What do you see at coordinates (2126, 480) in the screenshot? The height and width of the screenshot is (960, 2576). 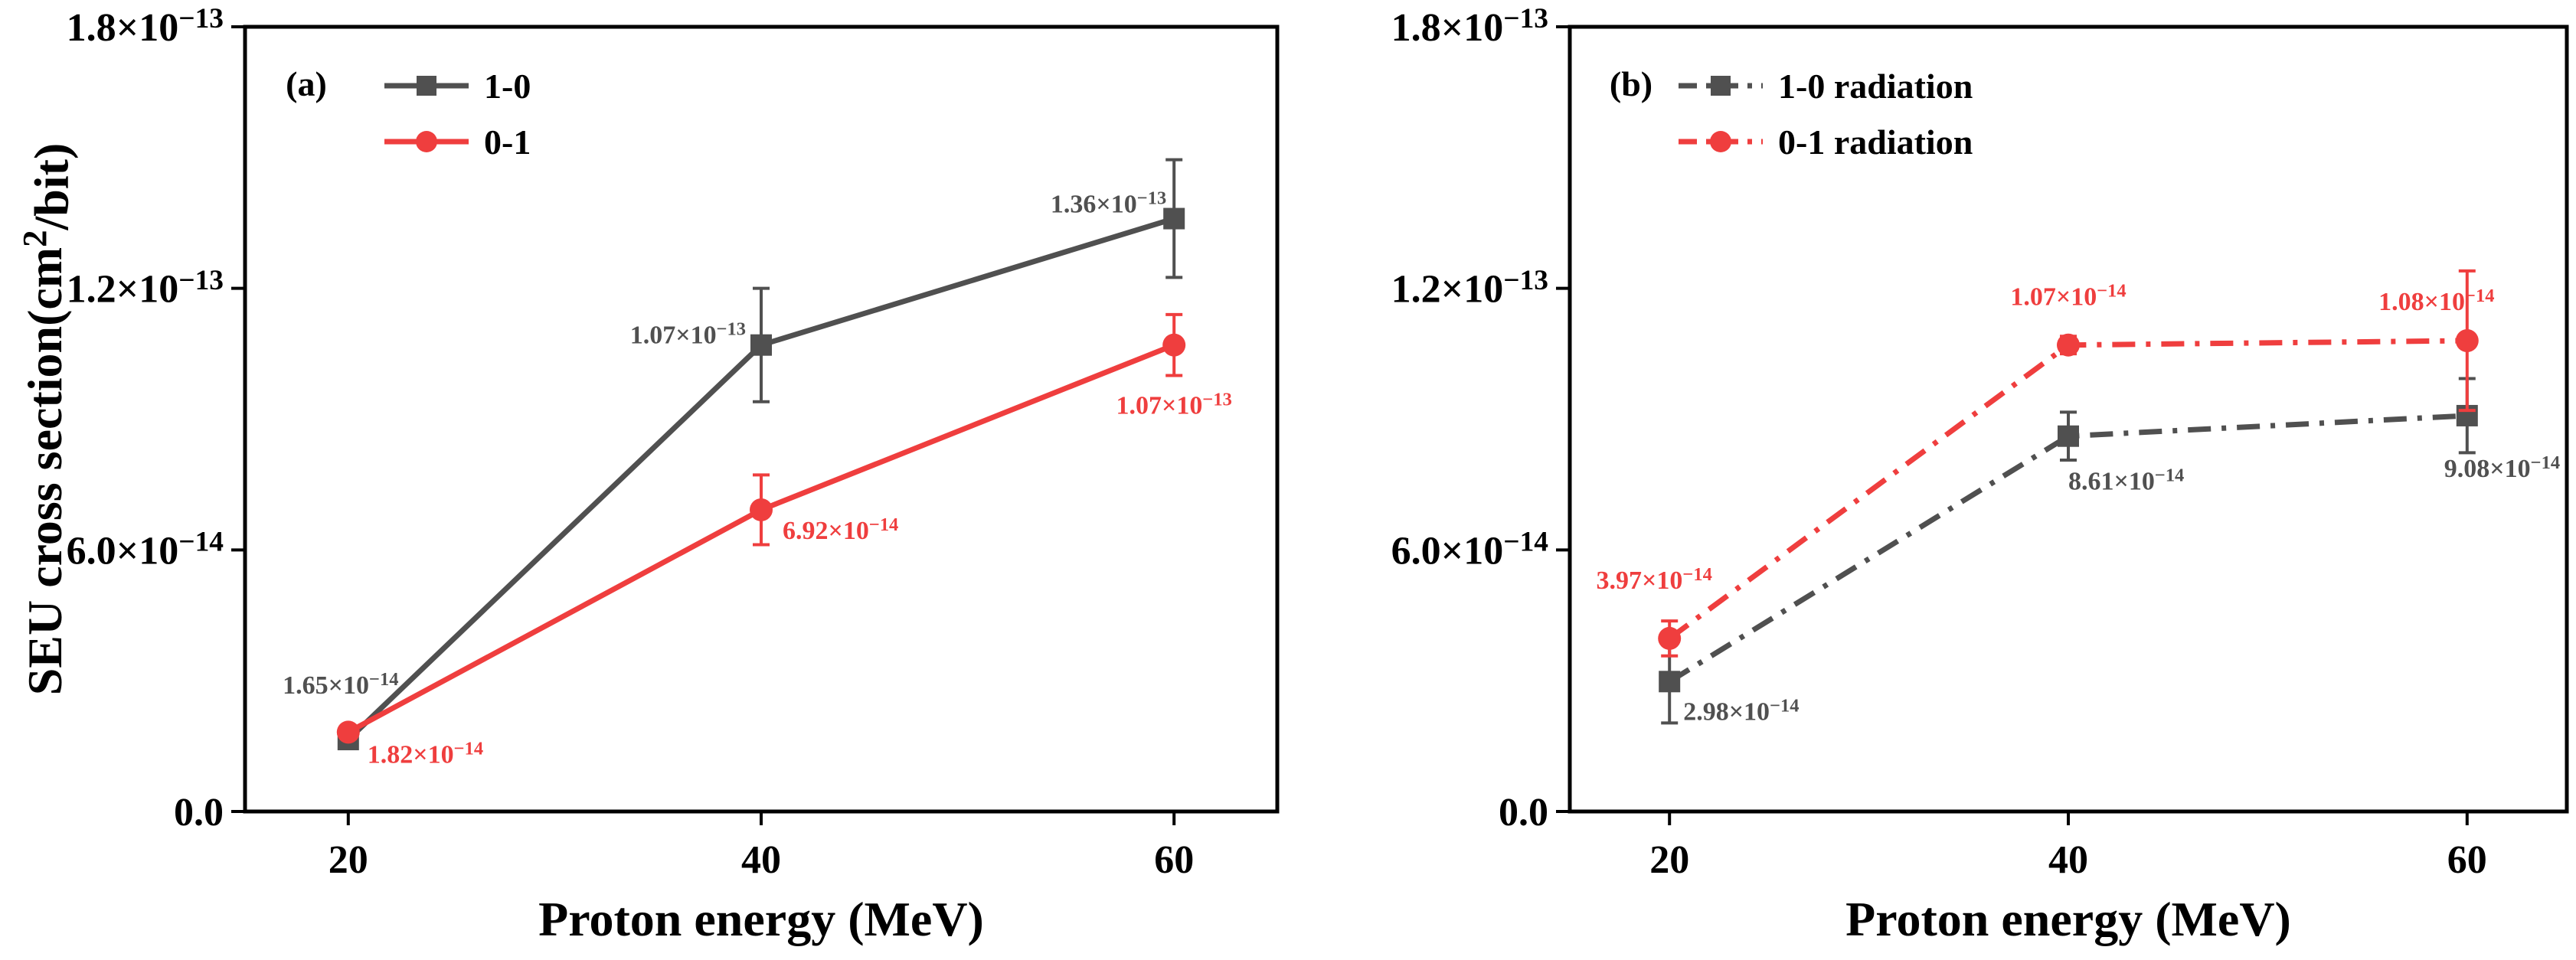 I see `data-label: 8.61×10⁻¹⁴` at bounding box center [2126, 480].